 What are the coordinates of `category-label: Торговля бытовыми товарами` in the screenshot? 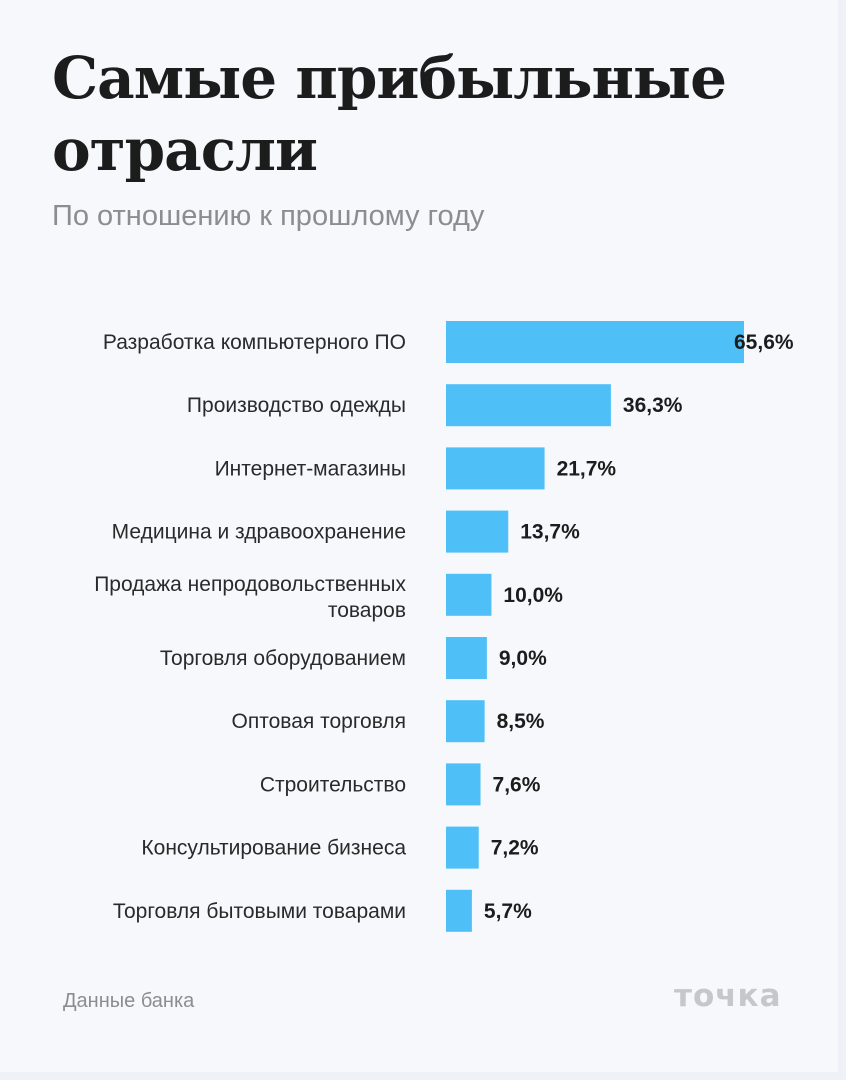 It's located at (259, 911).